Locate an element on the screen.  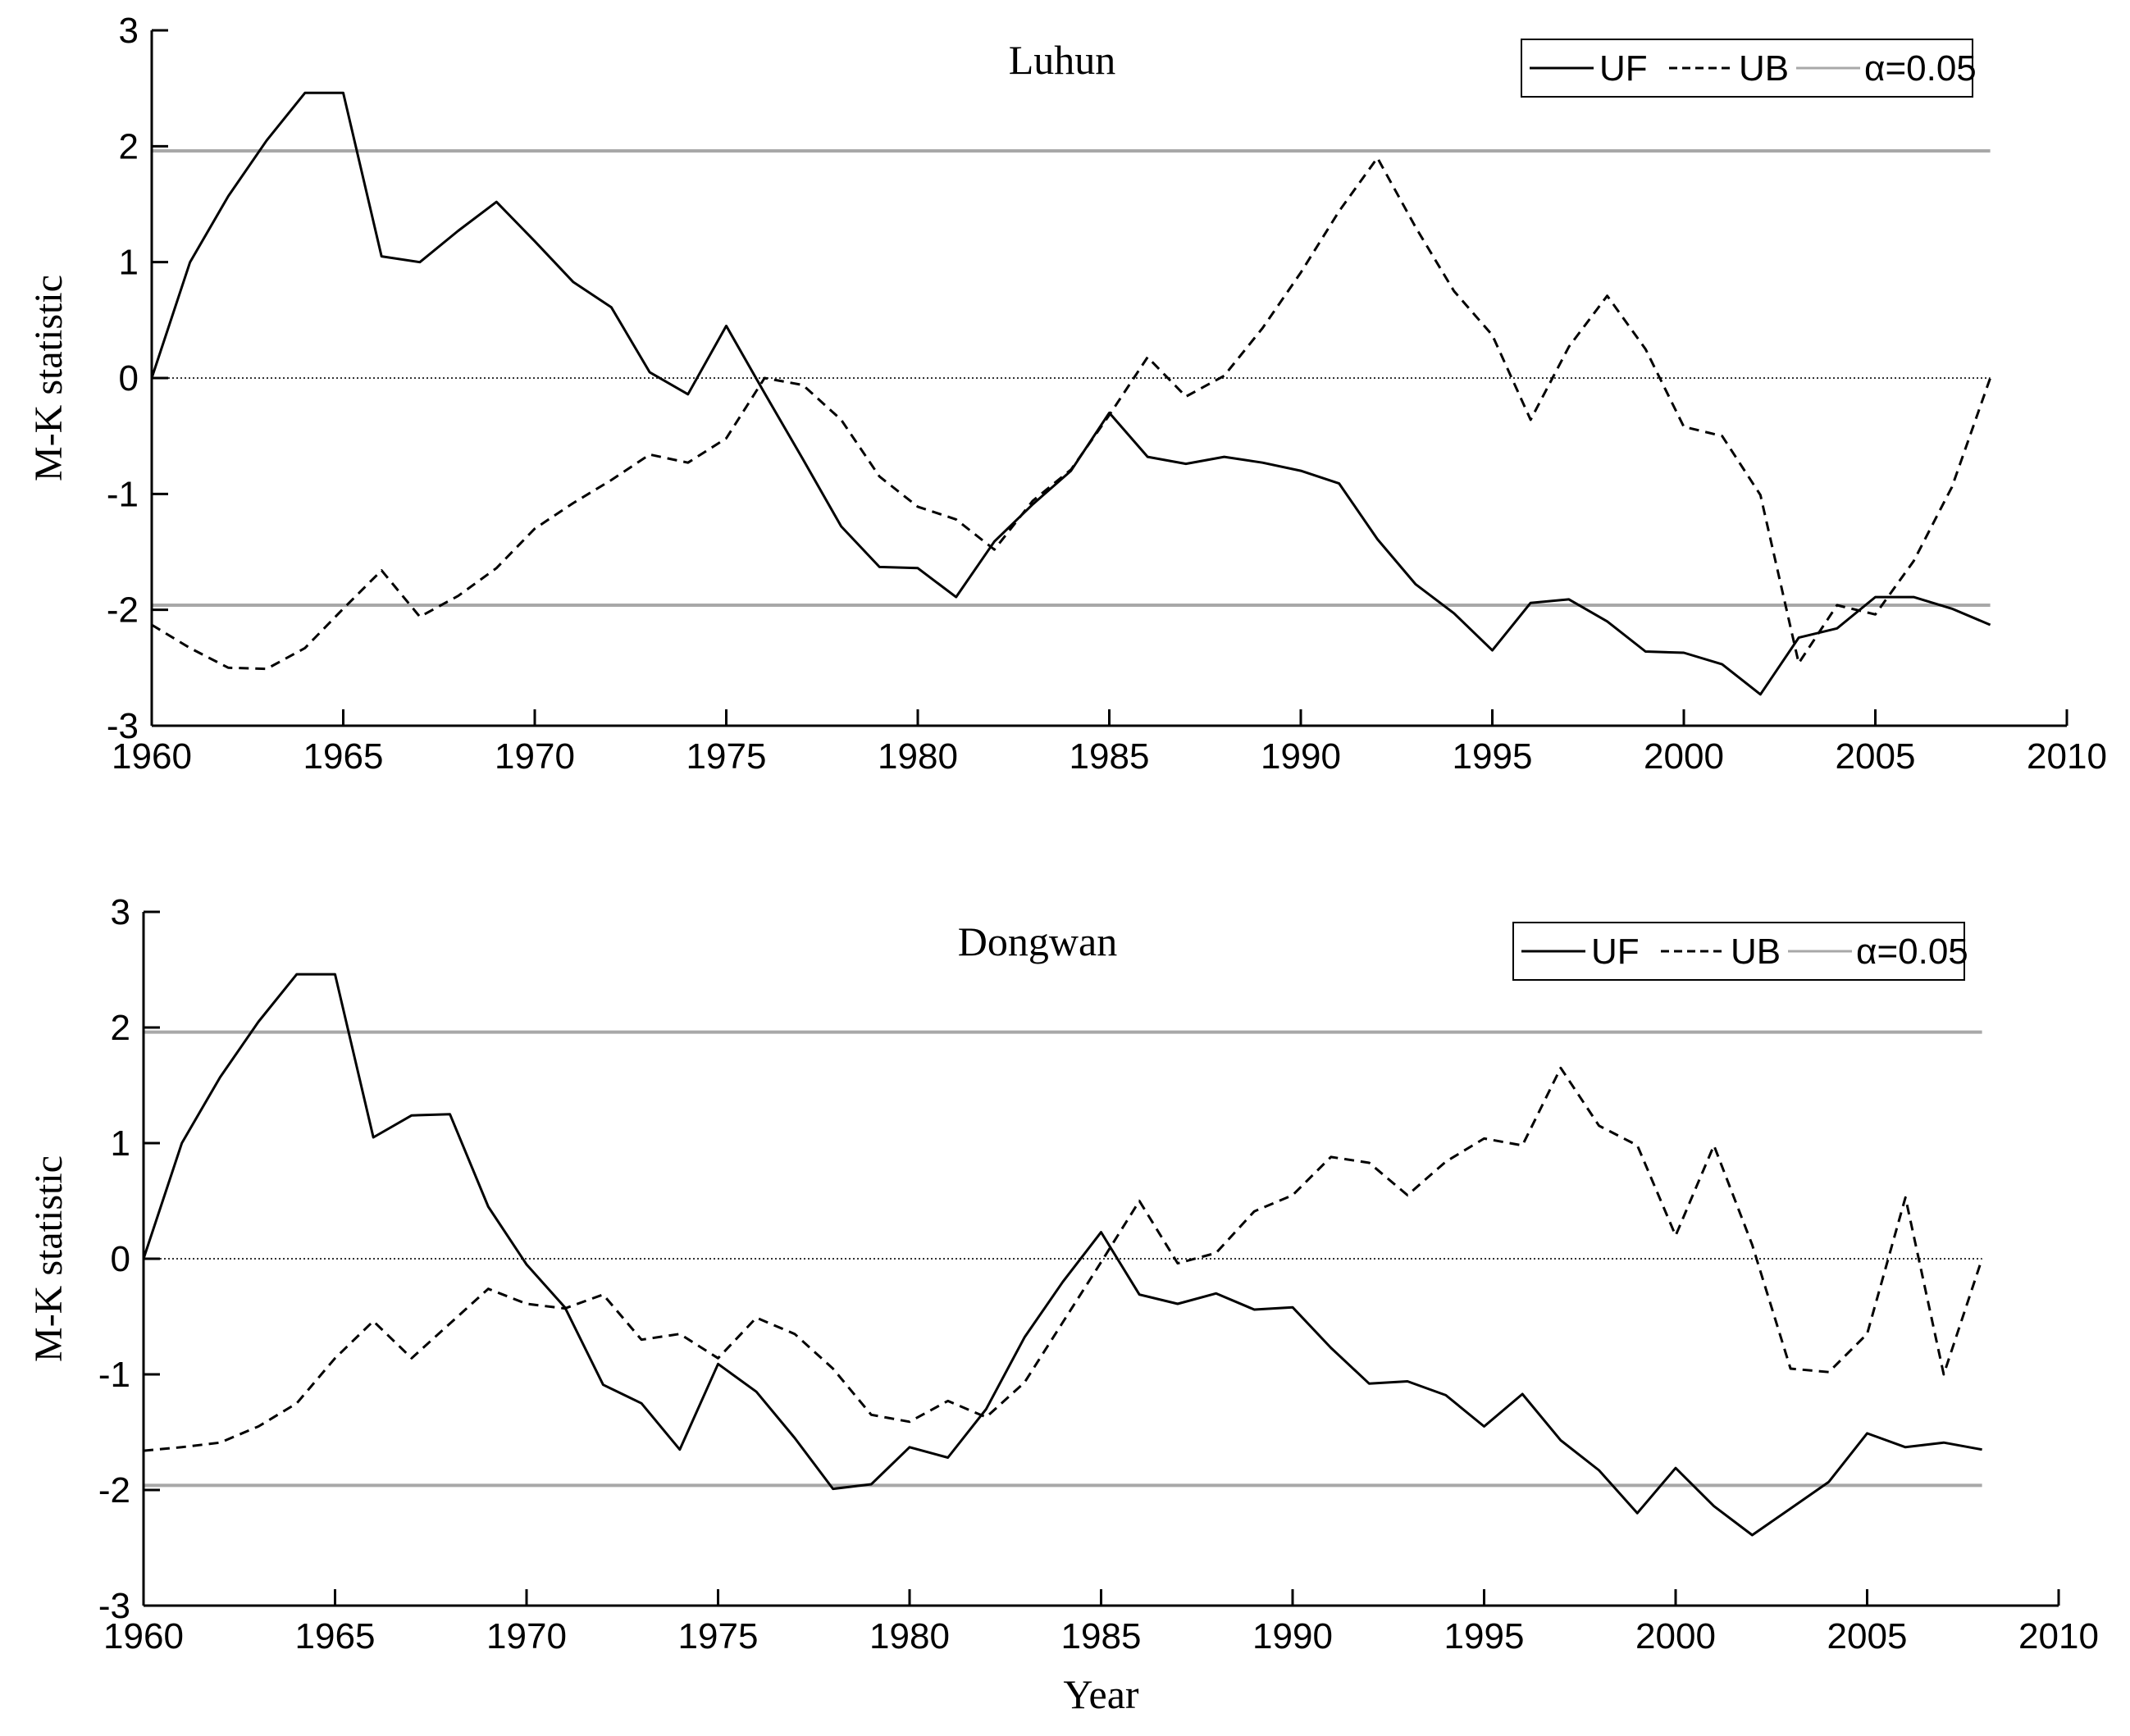
chart-title: Dongwan is located at coordinates (1037, 941).